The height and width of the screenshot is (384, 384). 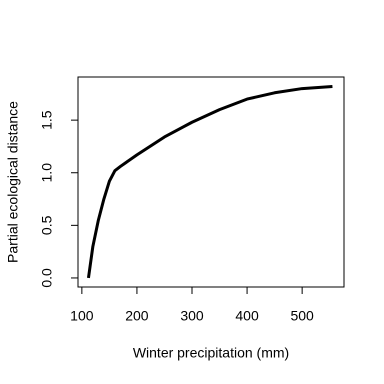 I want to click on y-tick-label: 1.0, so click(x=47, y=173).